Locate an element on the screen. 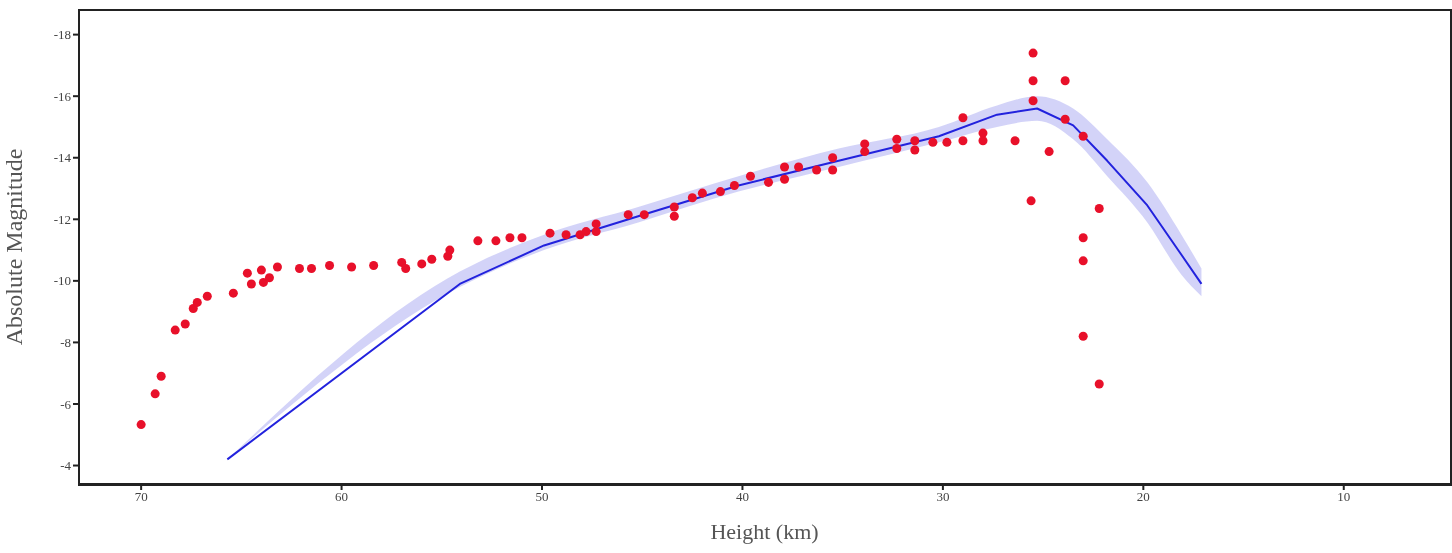  x-axis-title: Height (km) is located at coordinates (764, 531).